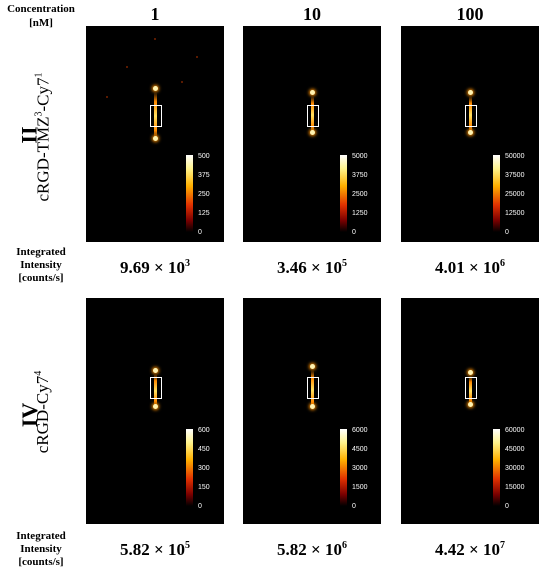 The image size is (547, 573). Describe the element at coordinates (155, 549) in the screenshot. I see `integrated-intensity-value: 5.82 × 10⁵` at that location.